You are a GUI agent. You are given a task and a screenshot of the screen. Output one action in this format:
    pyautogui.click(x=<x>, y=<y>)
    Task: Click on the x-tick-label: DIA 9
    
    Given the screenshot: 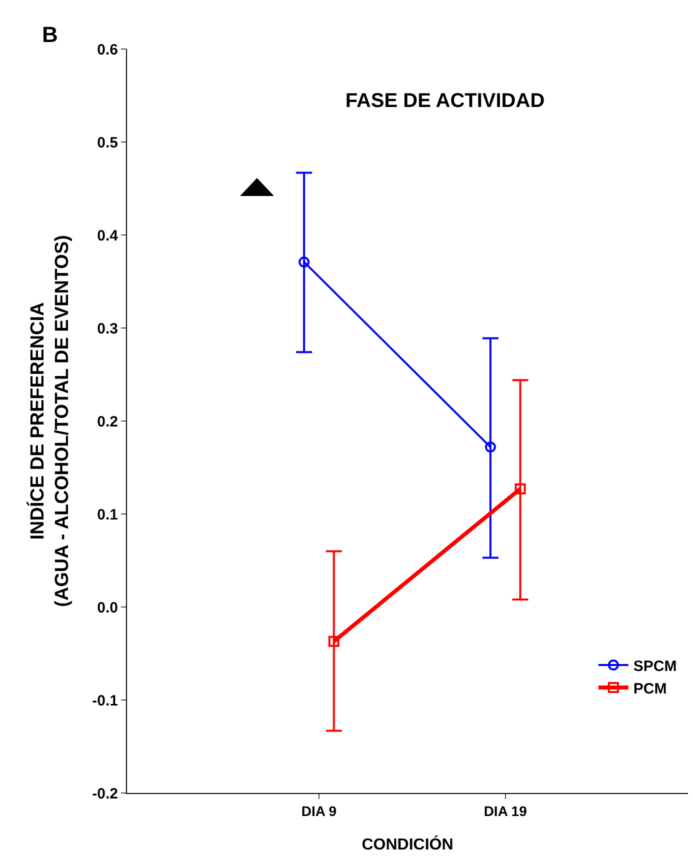 What is the action you would take?
    pyautogui.click(x=319, y=810)
    